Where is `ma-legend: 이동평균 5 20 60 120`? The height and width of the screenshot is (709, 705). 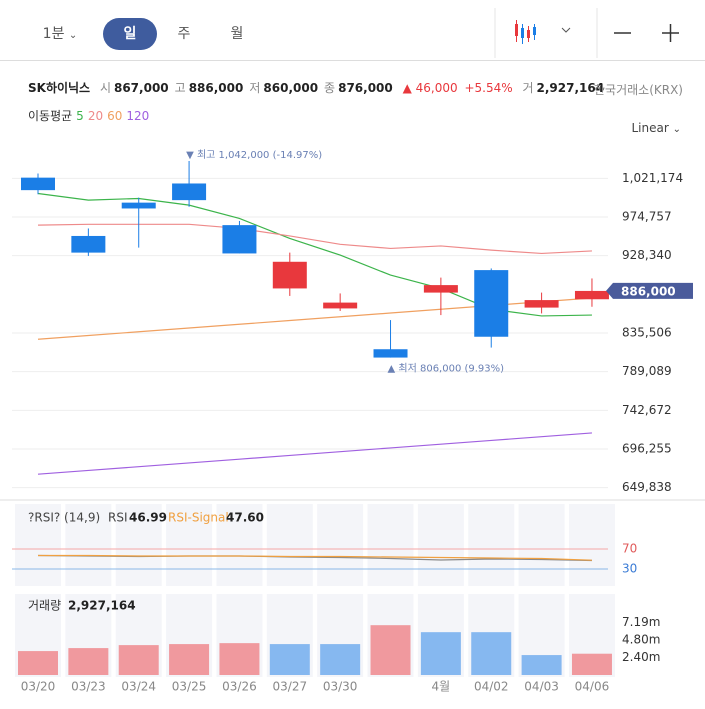
ma-legend: 이동평균 5 20 60 120 is located at coordinates (88, 115).